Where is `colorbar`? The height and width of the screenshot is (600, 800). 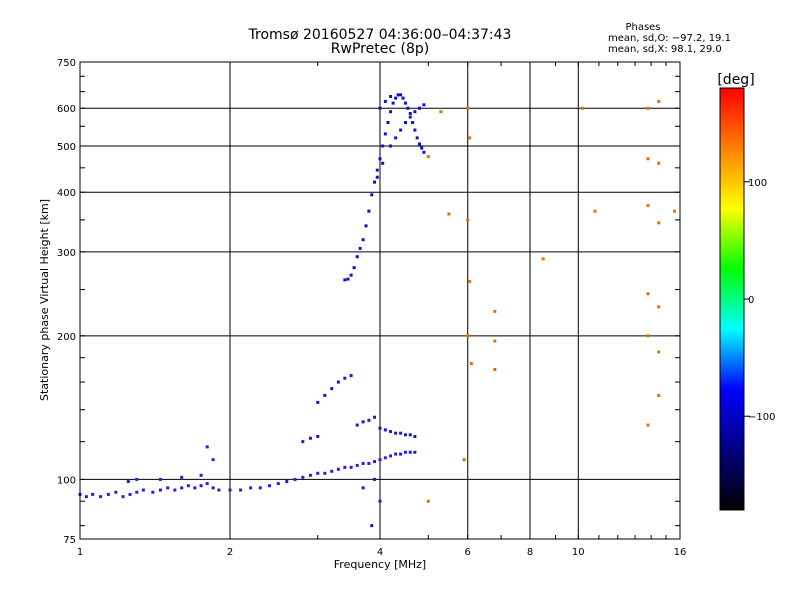 colorbar is located at coordinates (732, 299).